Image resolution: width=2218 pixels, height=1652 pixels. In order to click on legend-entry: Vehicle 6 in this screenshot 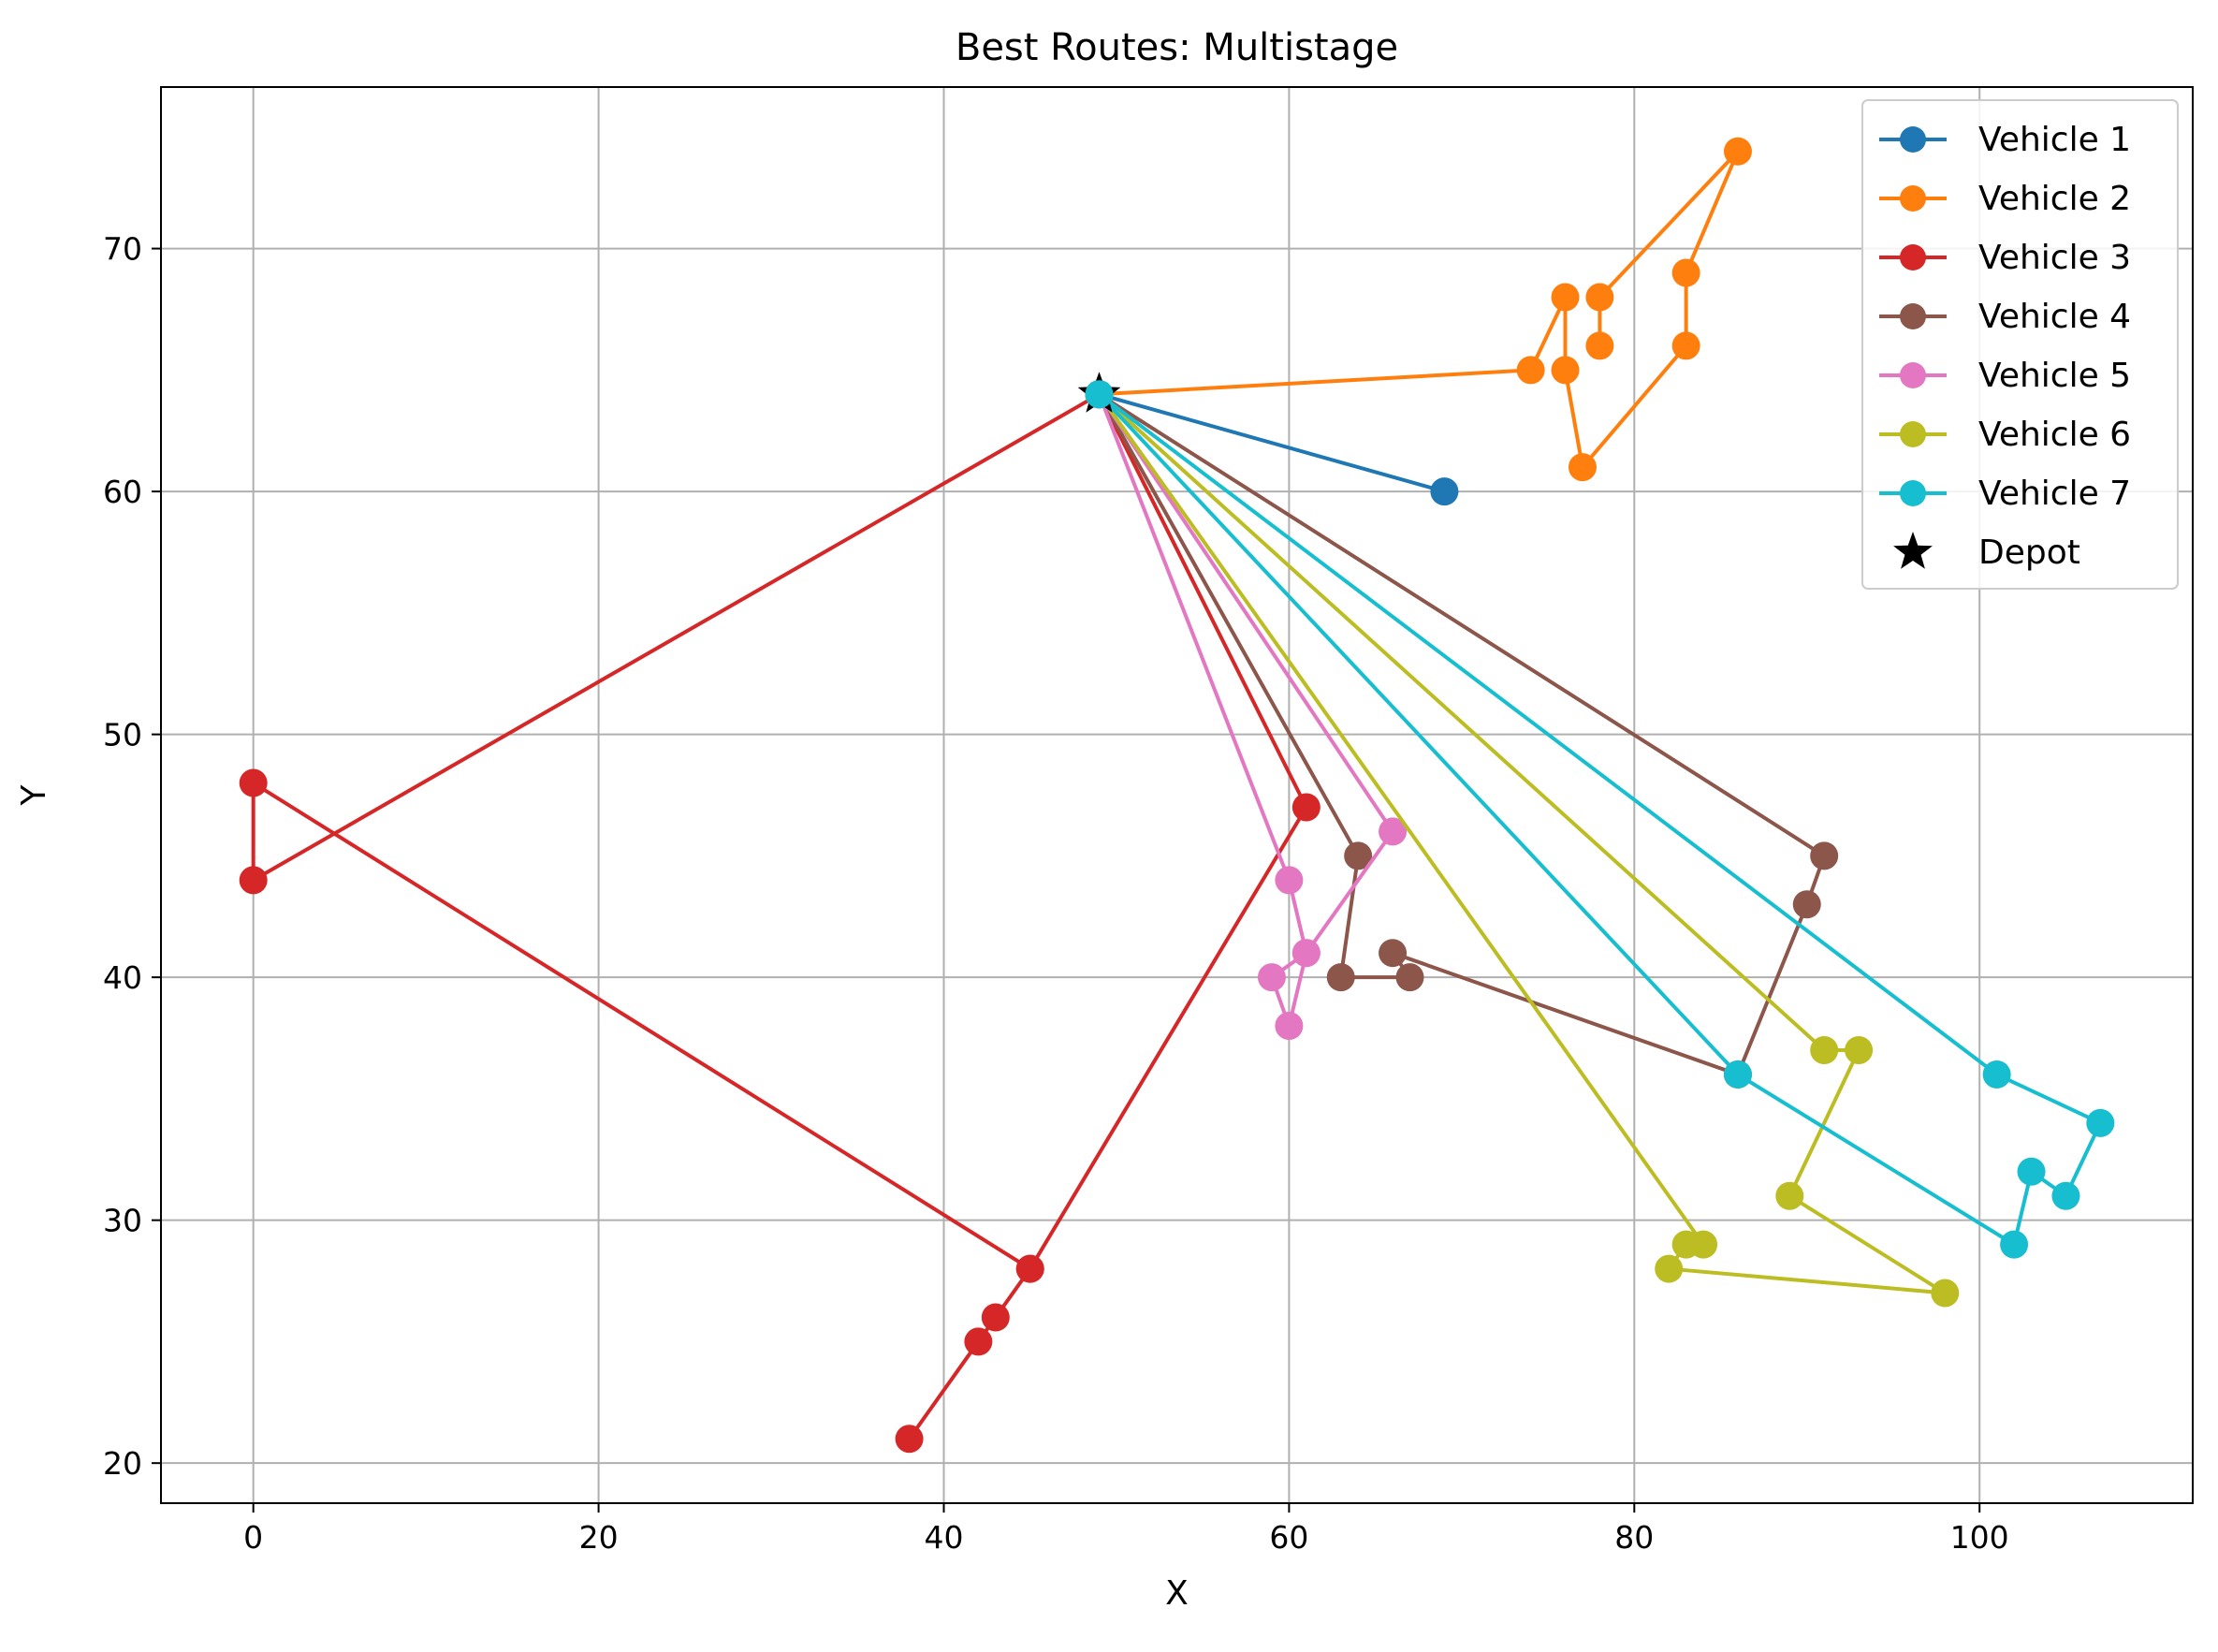, I will do `click(2005, 435)`.